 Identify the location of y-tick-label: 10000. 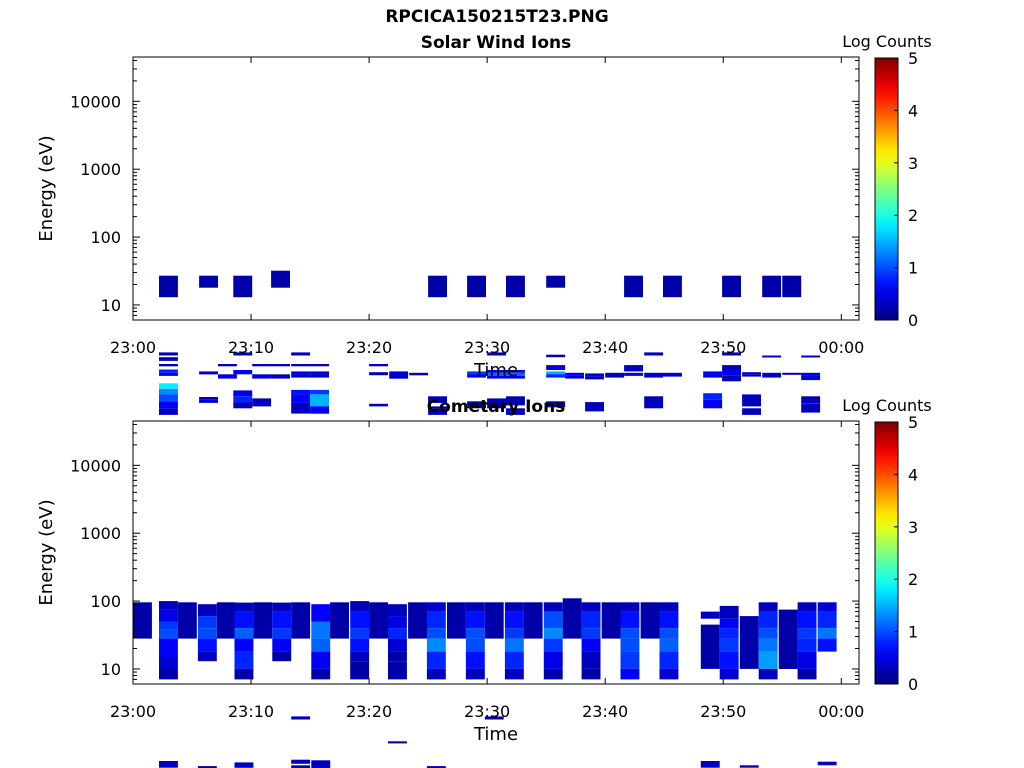
(95, 465).